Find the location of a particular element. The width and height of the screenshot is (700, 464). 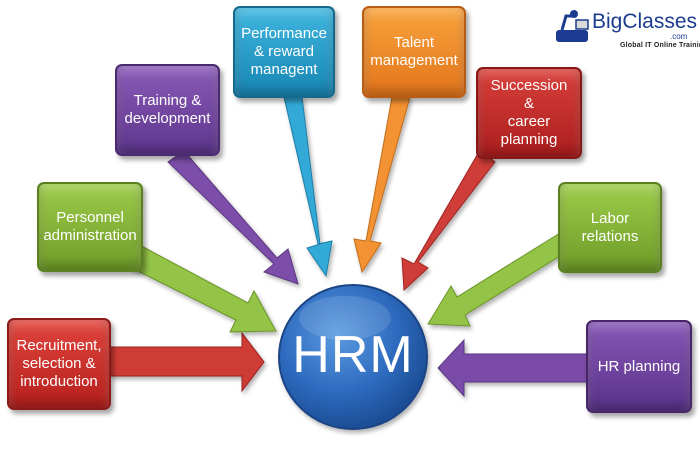

logo-domain: .com is located at coordinates (679, 36).